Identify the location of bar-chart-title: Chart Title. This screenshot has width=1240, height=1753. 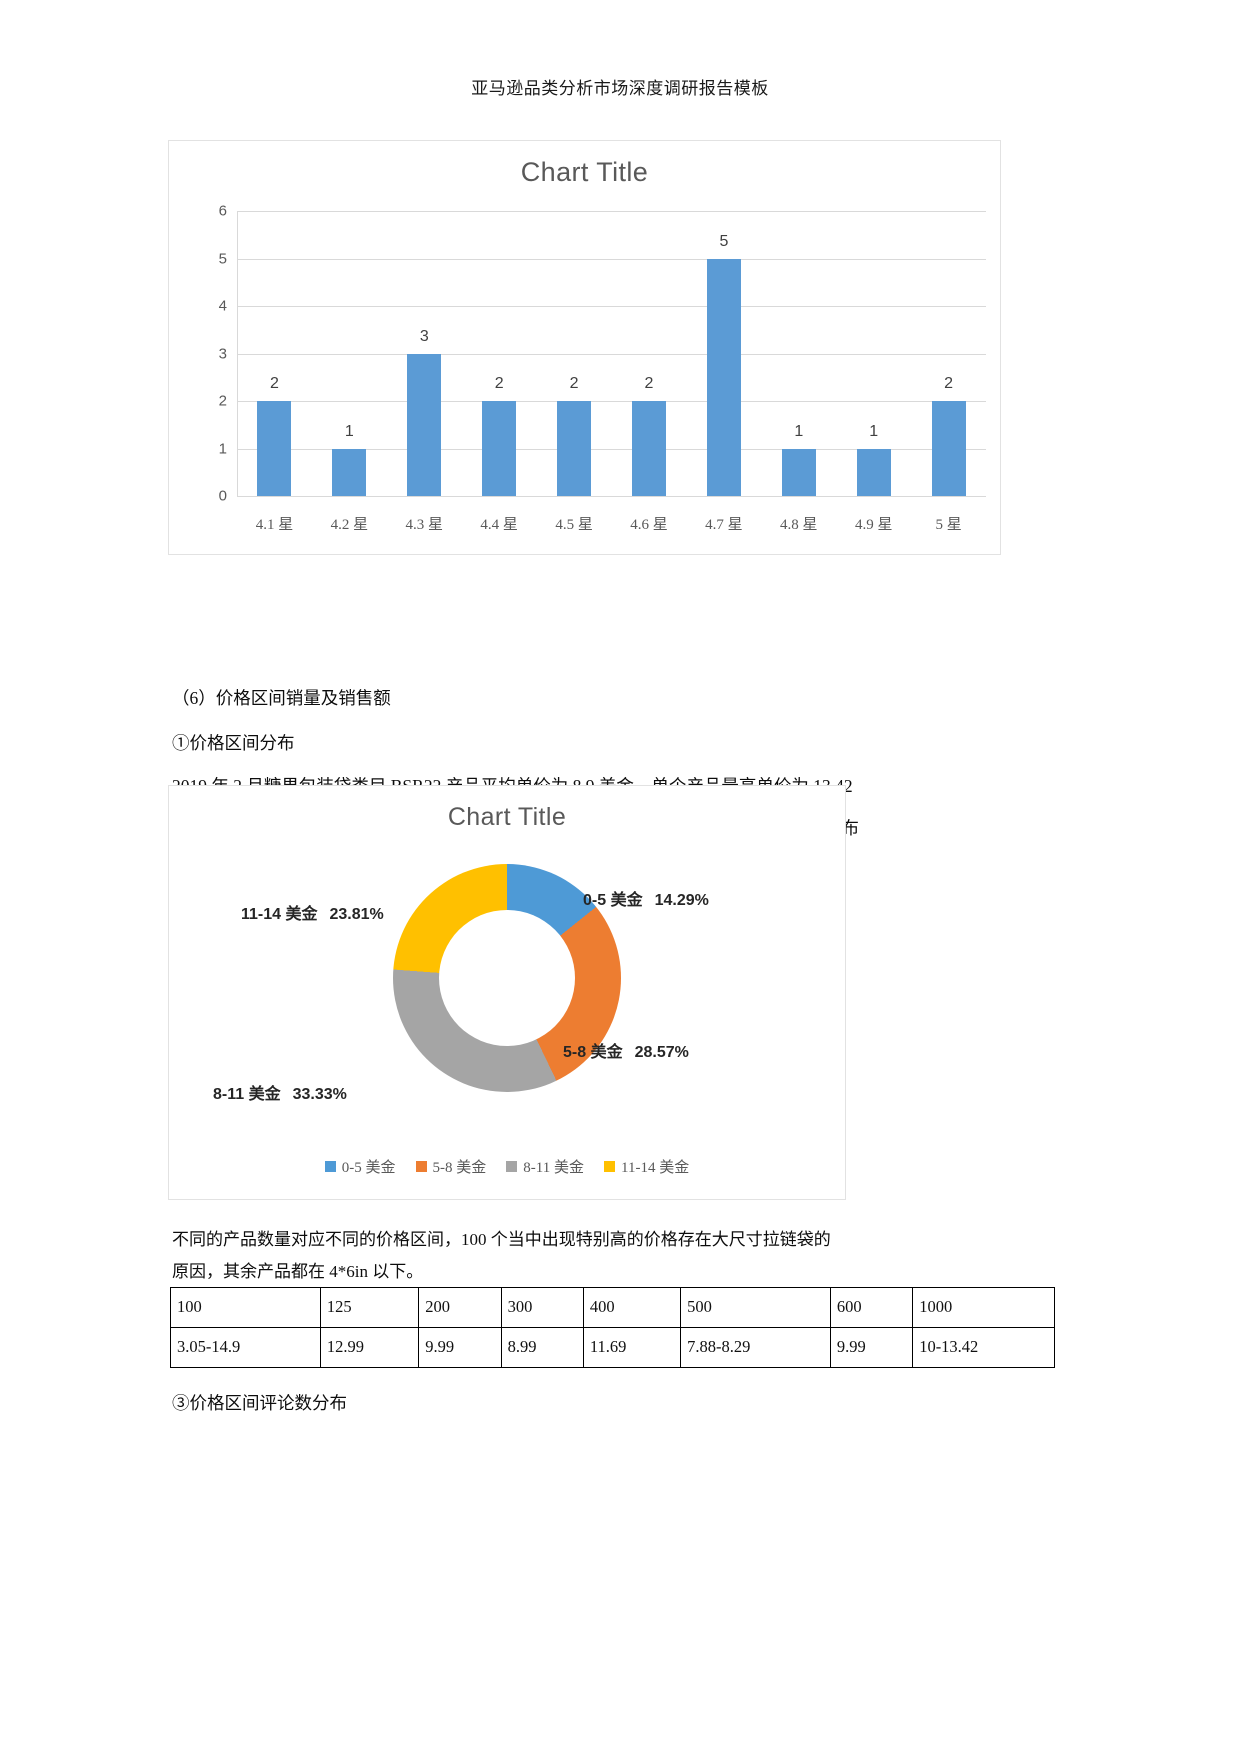
(584, 172).